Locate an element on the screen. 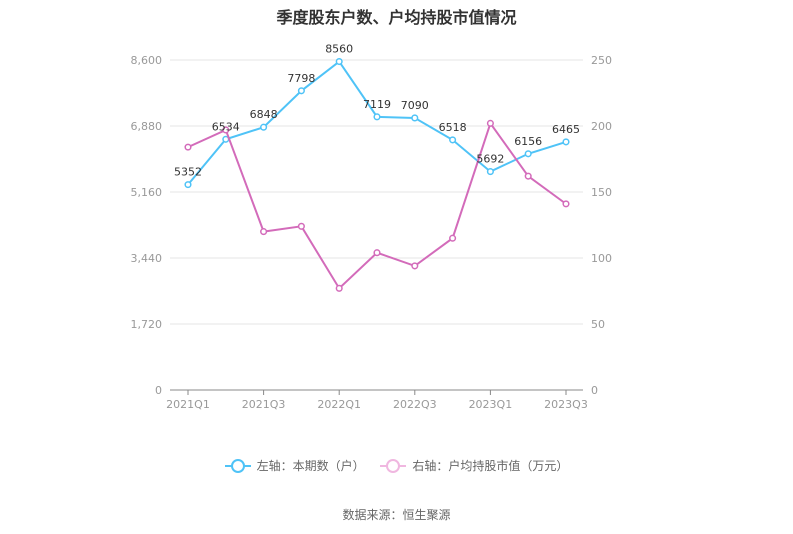 This screenshot has height=534, width=793. y-left-tick-label: 6,880 is located at coordinates (147, 126).